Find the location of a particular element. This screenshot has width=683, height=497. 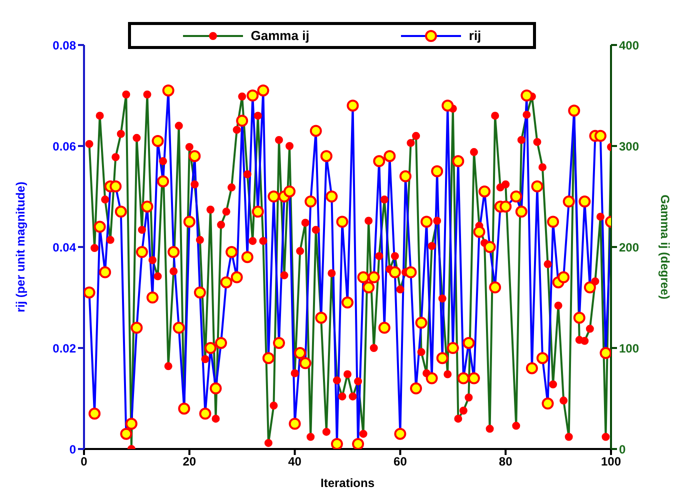

y2-tick-label: 100 is located at coordinates (629, 348).